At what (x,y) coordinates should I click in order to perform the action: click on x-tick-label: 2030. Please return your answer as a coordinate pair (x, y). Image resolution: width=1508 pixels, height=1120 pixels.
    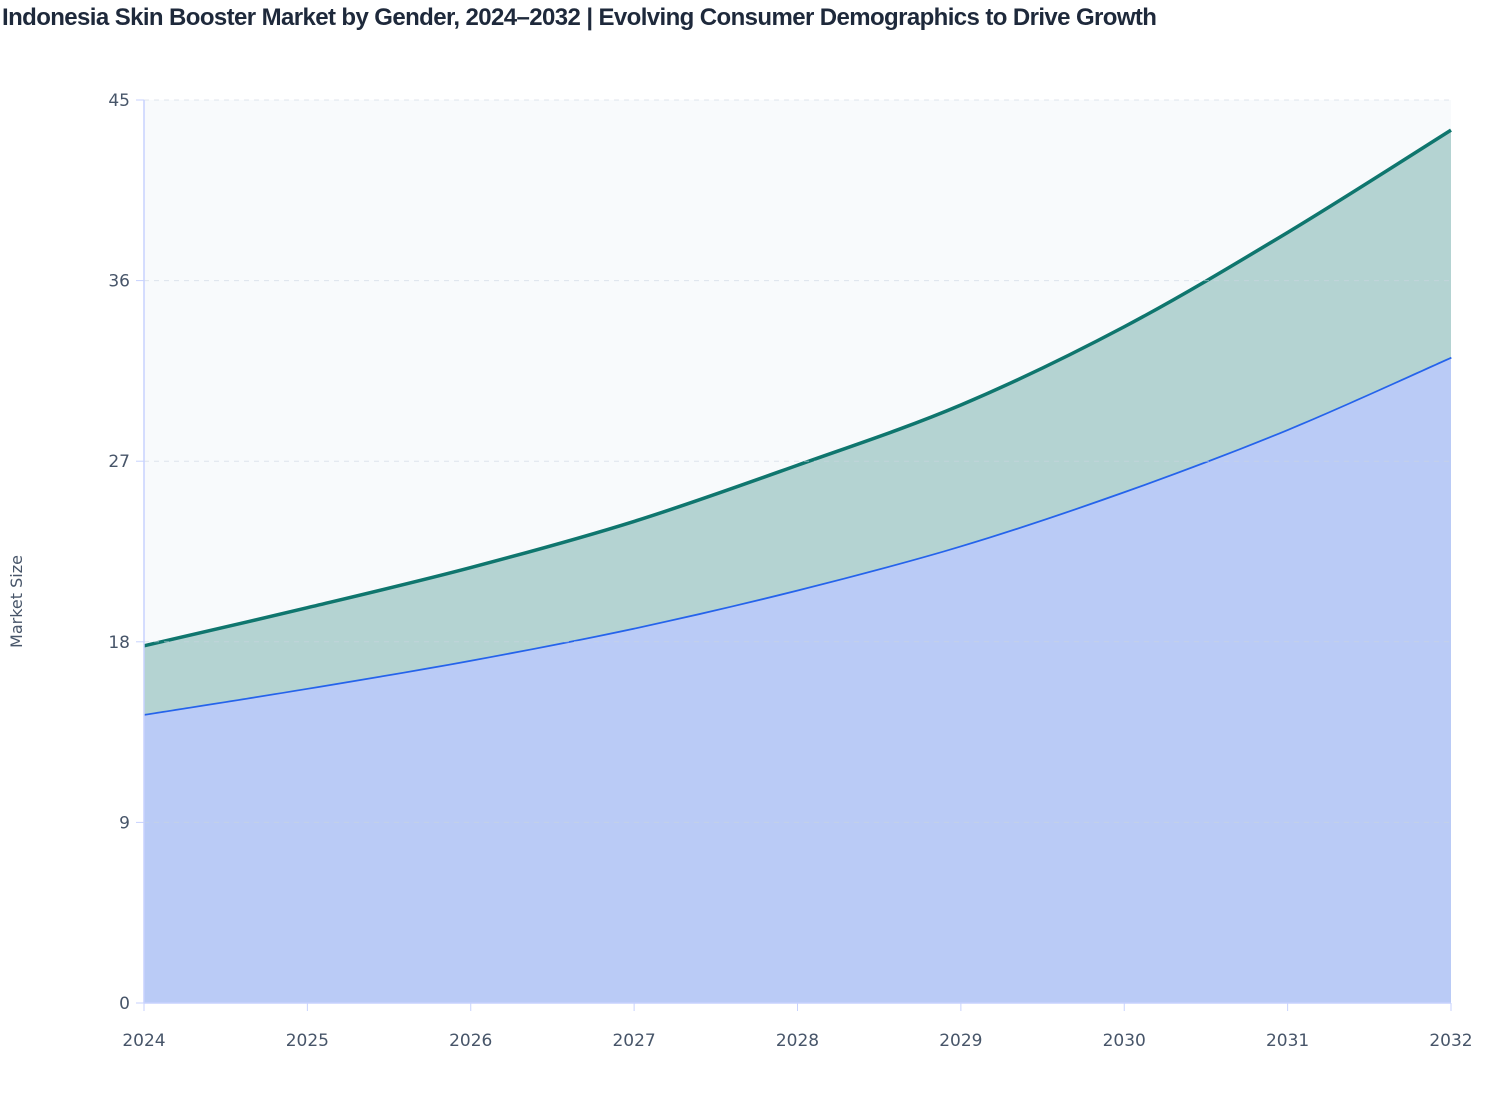
    Looking at the image, I should click on (1124, 1041).